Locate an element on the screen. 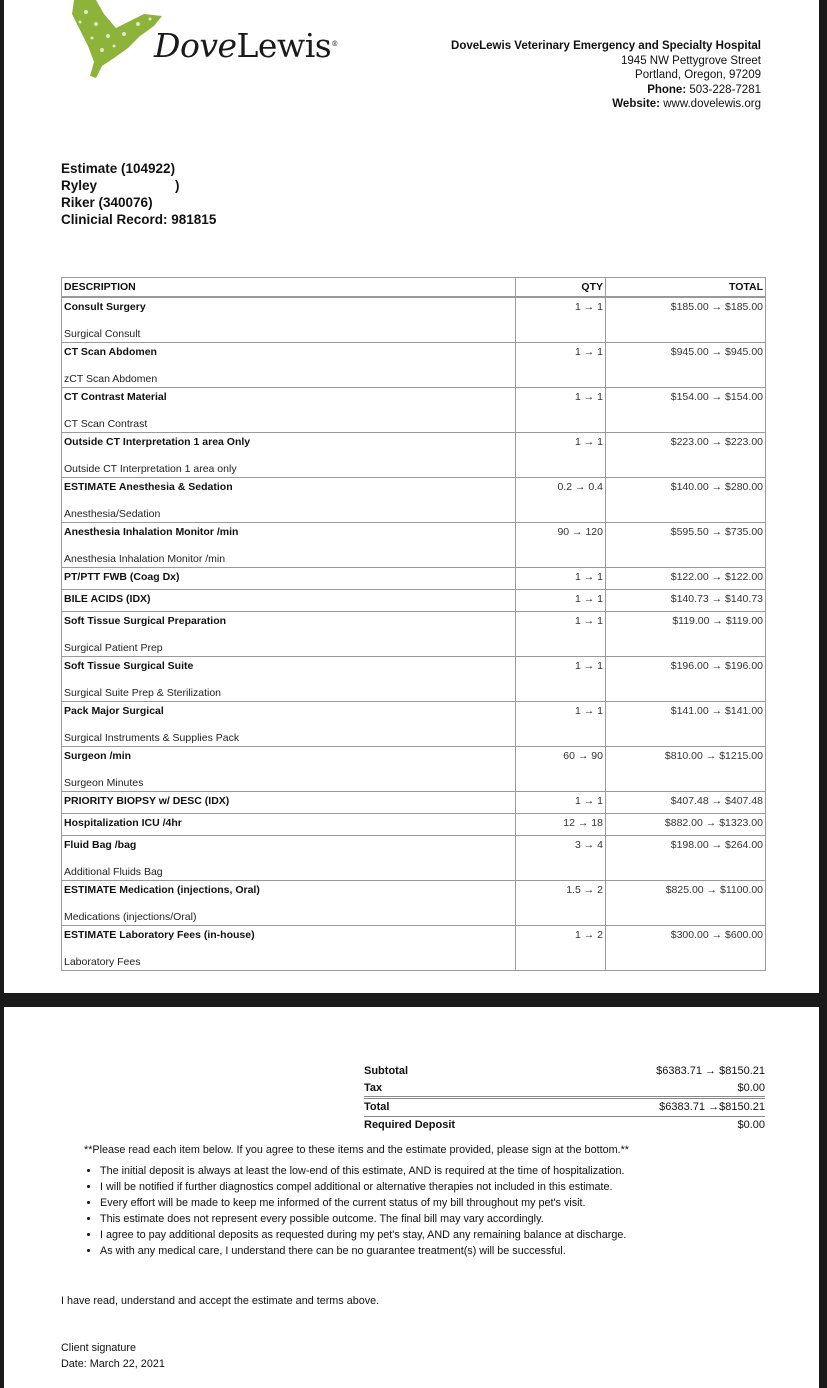  item-description: BILE ACIDS (IDX) is located at coordinates (288, 600).